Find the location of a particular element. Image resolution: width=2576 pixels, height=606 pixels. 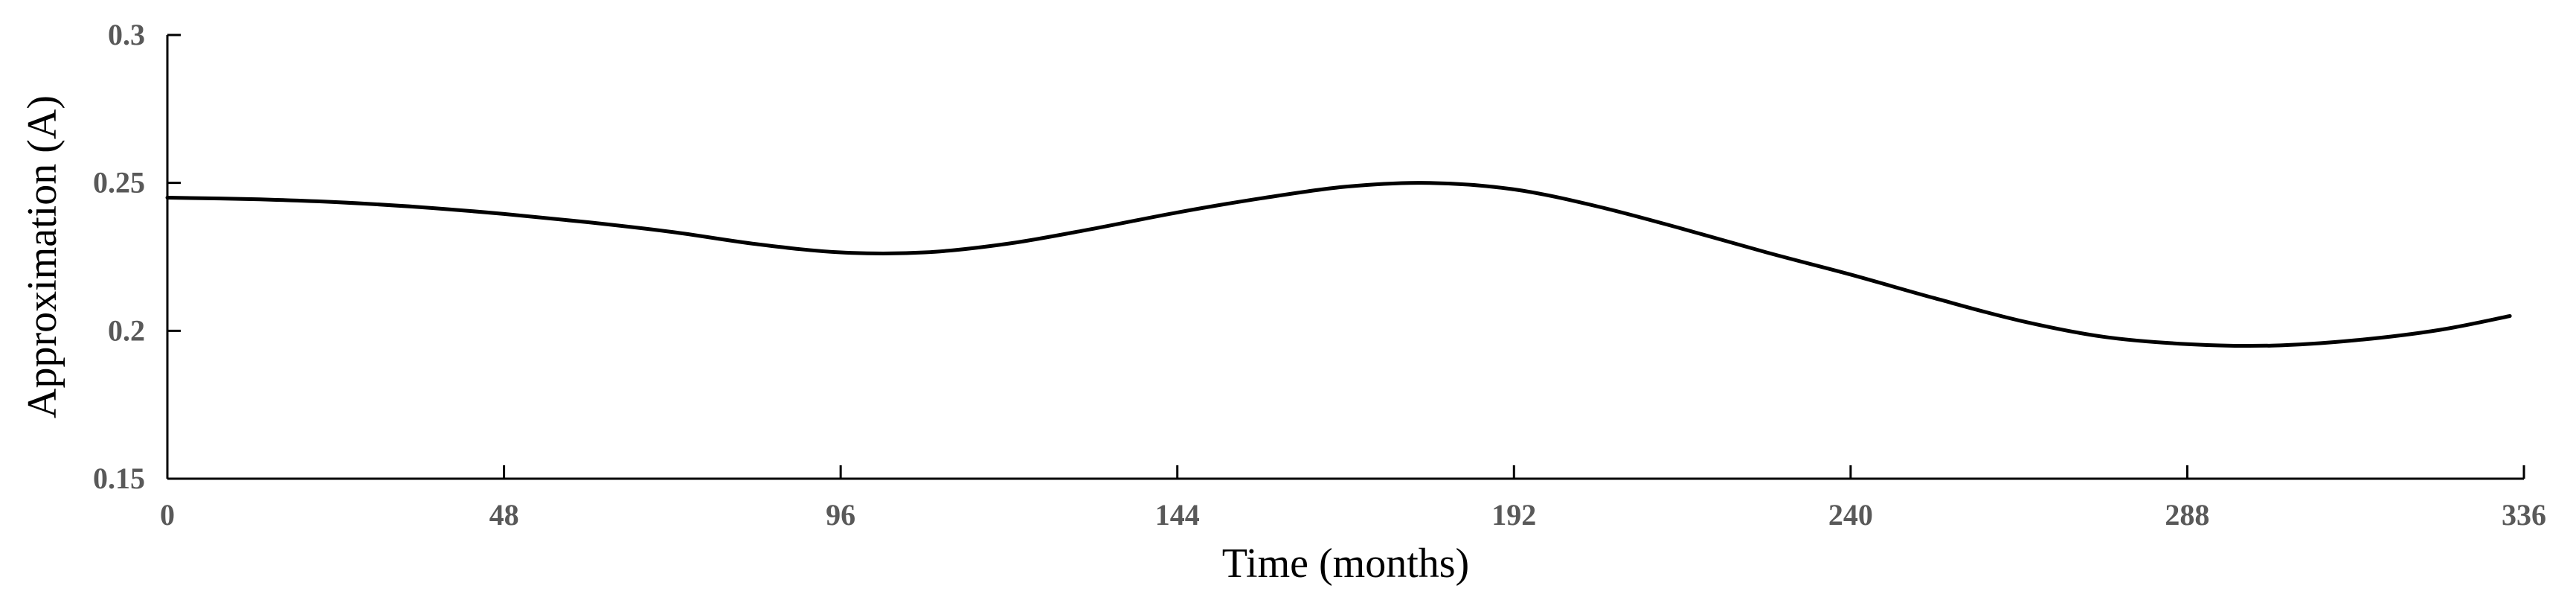

x-tick-label: 240 is located at coordinates (1850, 515).